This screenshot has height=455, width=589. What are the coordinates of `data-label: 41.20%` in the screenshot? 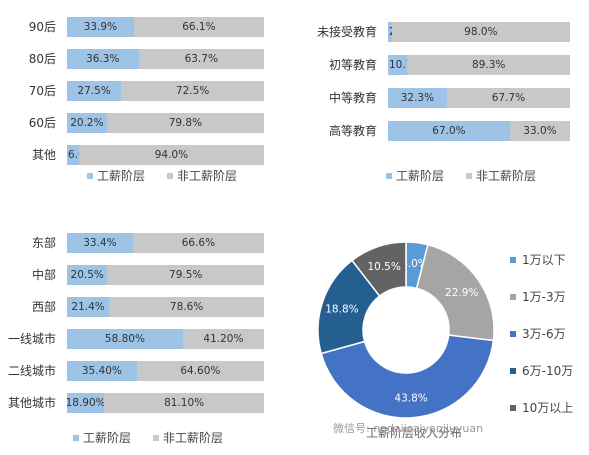 It's located at (223, 339).